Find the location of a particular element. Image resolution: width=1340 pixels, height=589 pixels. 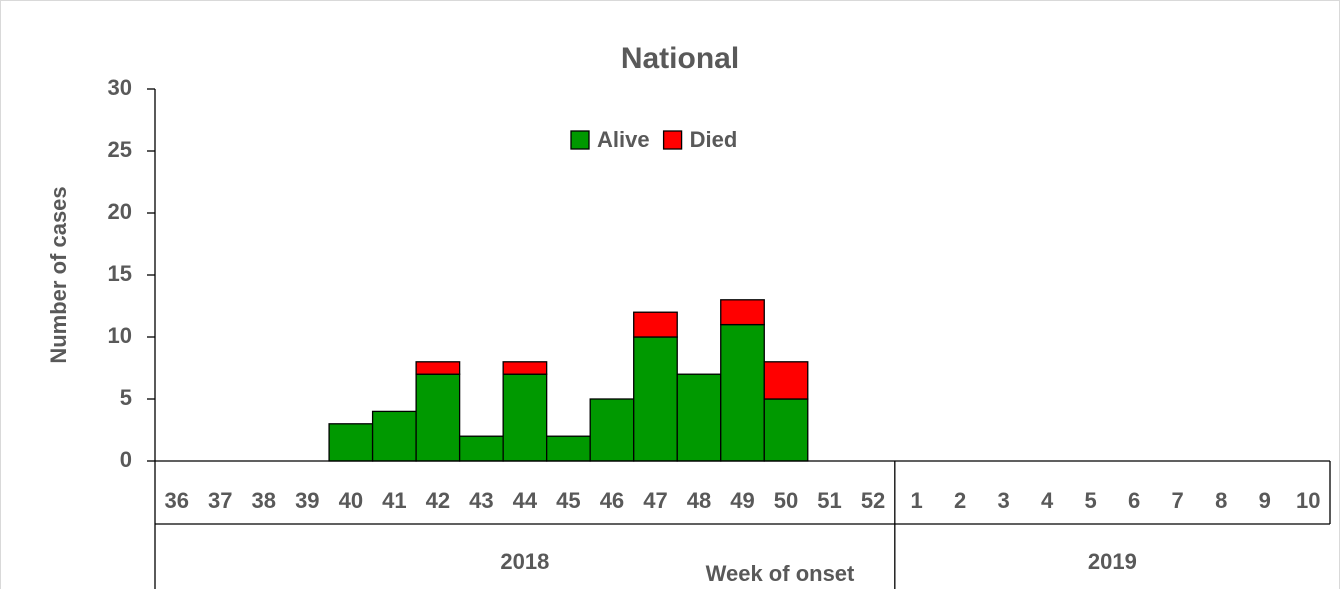

x-tick-label: 4 is located at coordinates (1047, 500).